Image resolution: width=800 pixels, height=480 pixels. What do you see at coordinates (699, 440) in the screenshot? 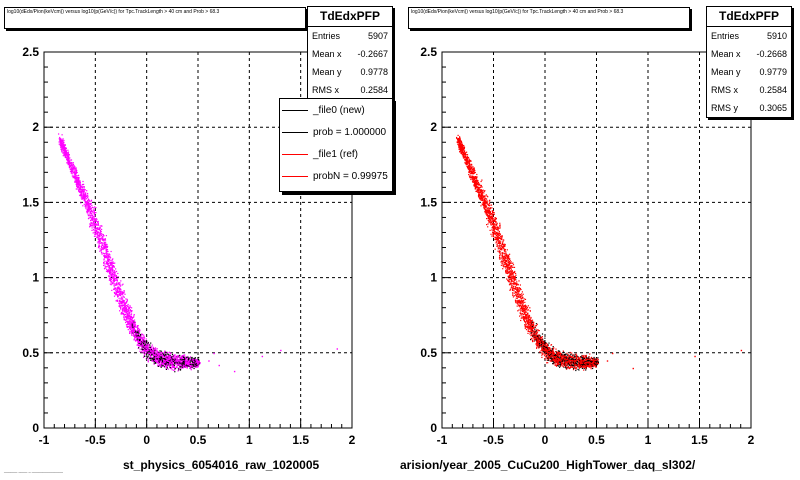
I see `x-tick-label: 1.5` at bounding box center [699, 440].